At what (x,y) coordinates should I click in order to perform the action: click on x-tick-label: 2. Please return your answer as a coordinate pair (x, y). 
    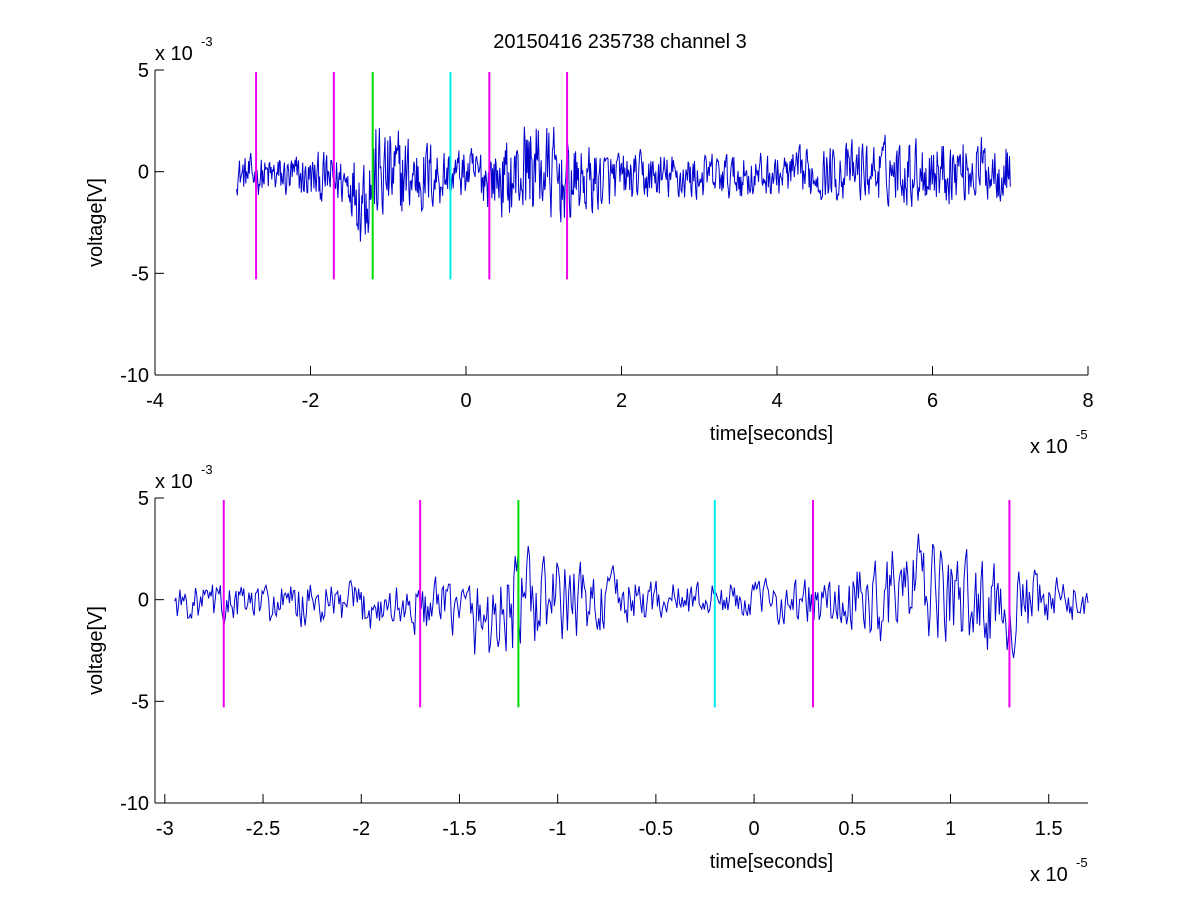
    Looking at the image, I should click on (621, 401).